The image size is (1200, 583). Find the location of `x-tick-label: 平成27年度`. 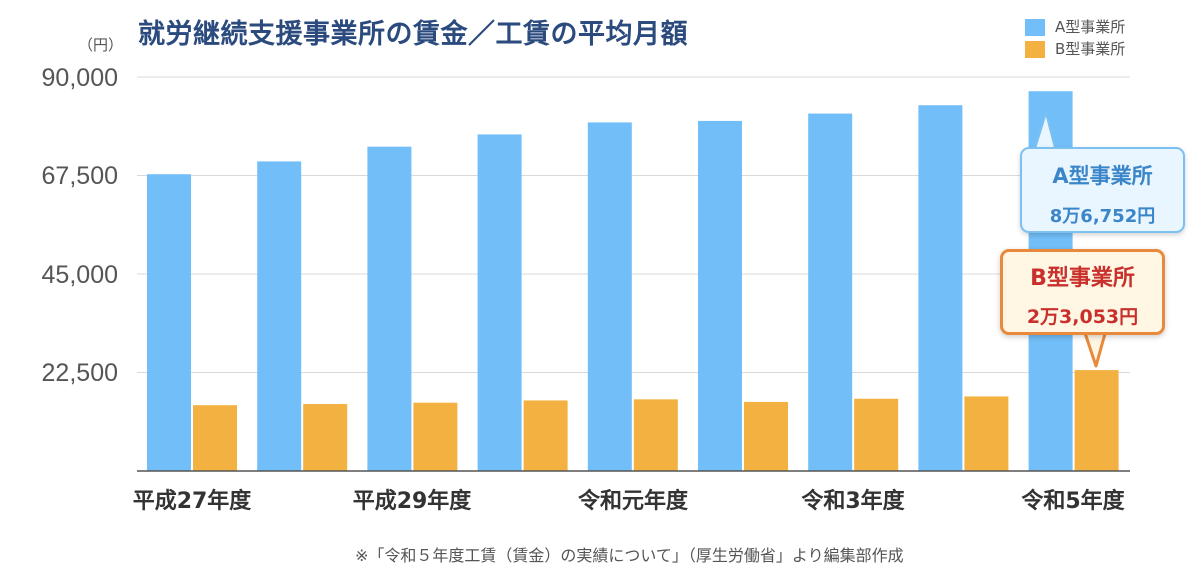

x-tick-label: 平成27年度 is located at coordinates (192, 501).